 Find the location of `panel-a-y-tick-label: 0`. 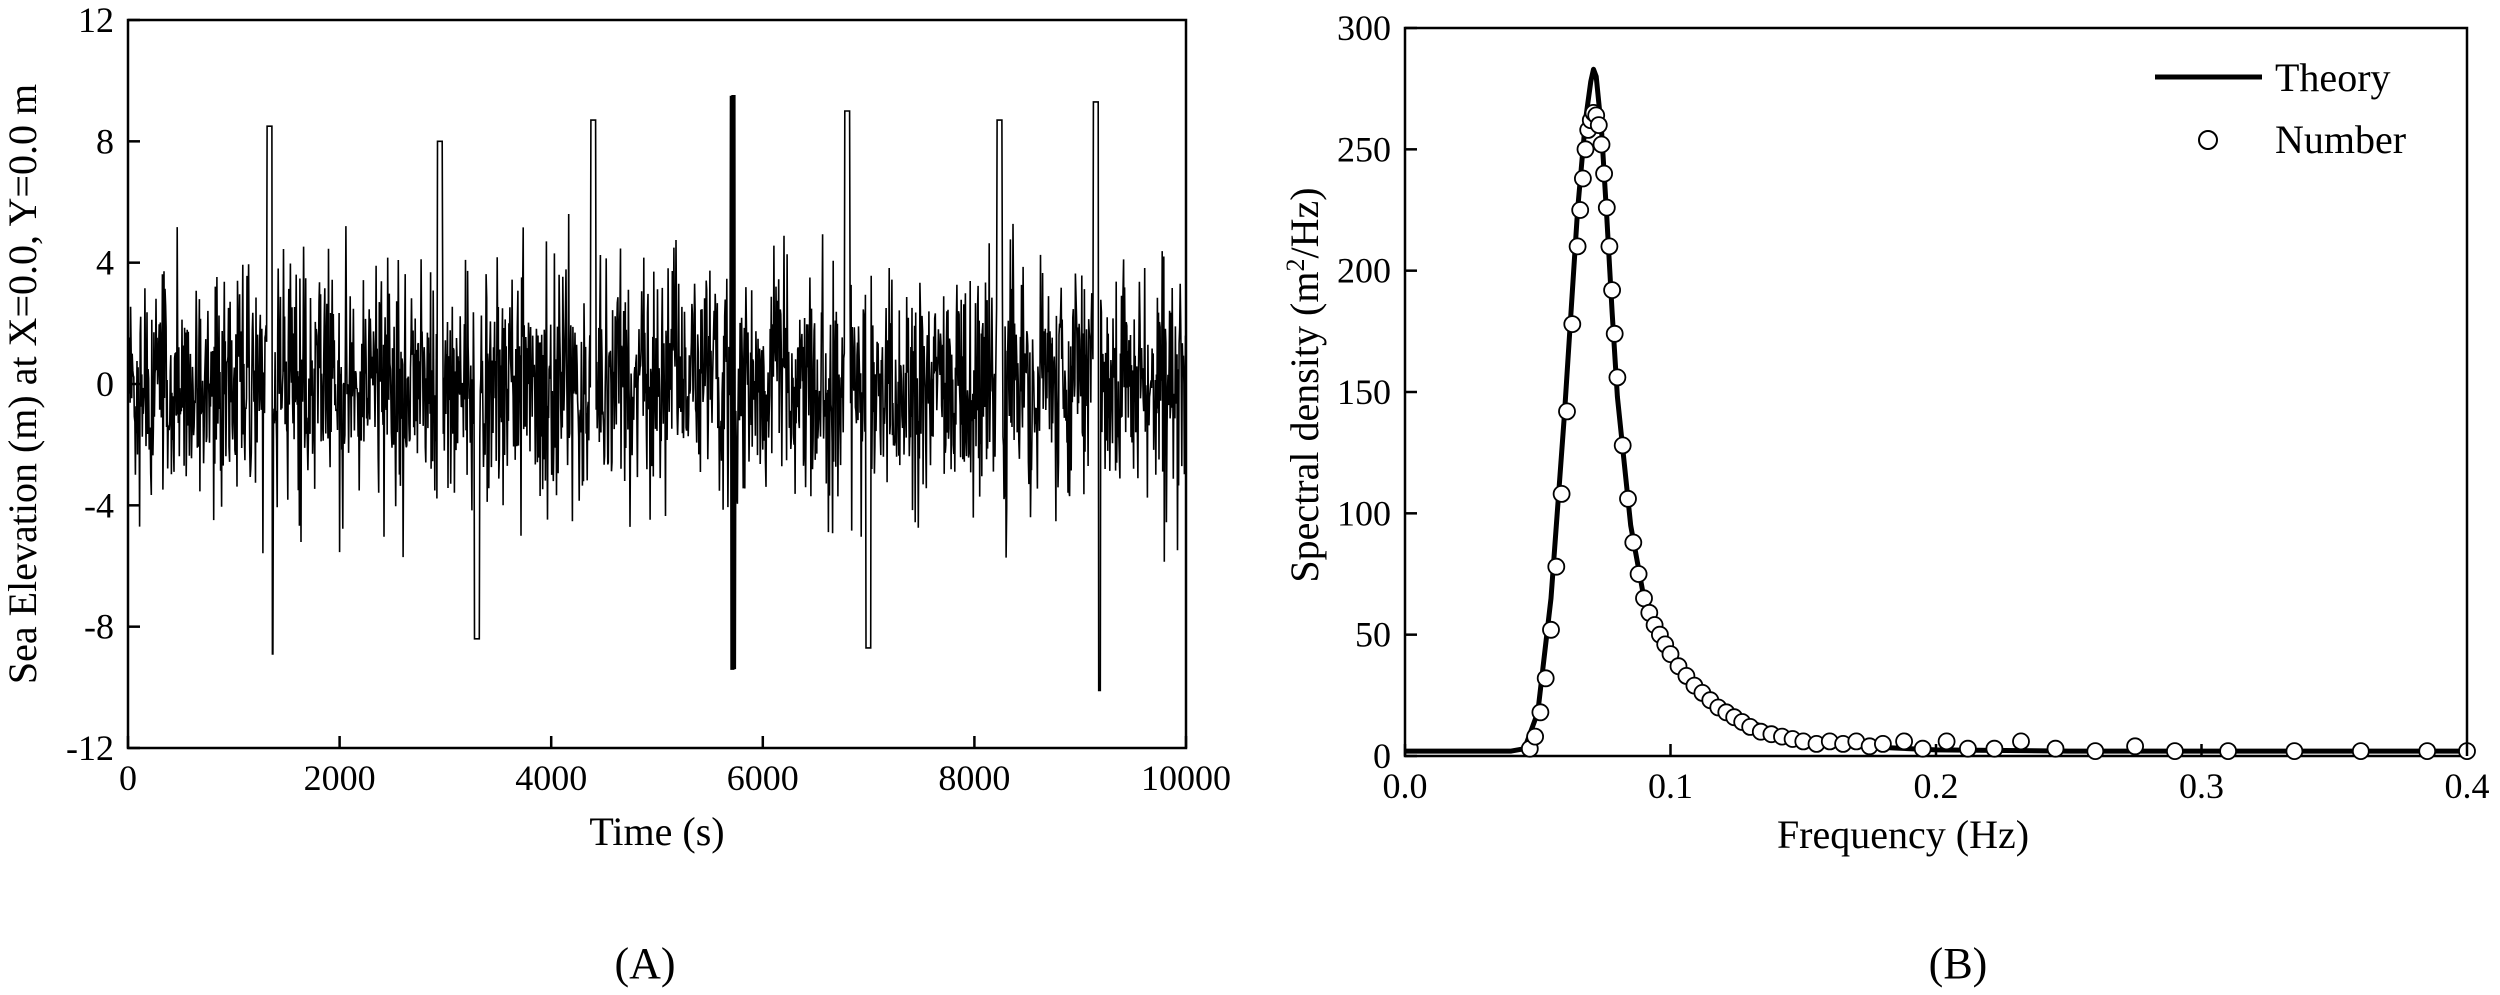

panel-a-y-tick-label: 0 is located at coordinates (105, 384).